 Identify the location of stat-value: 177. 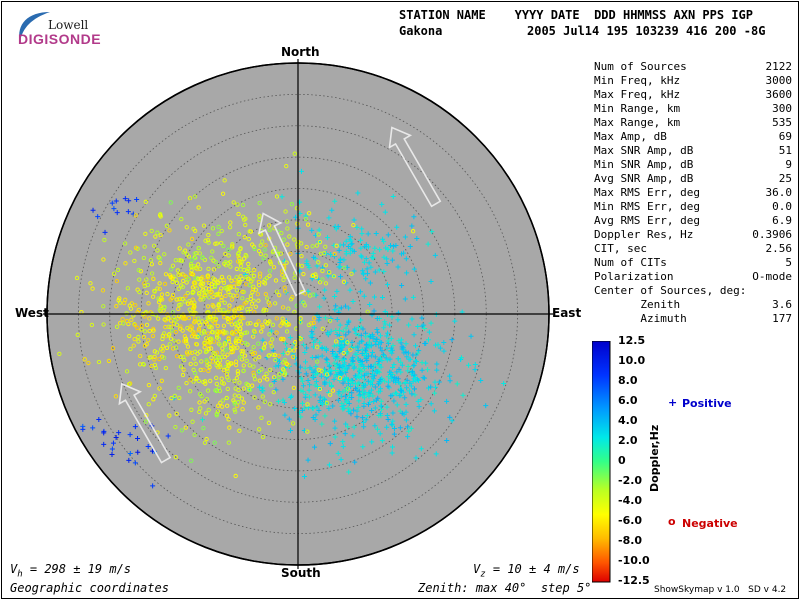
(782, 318).